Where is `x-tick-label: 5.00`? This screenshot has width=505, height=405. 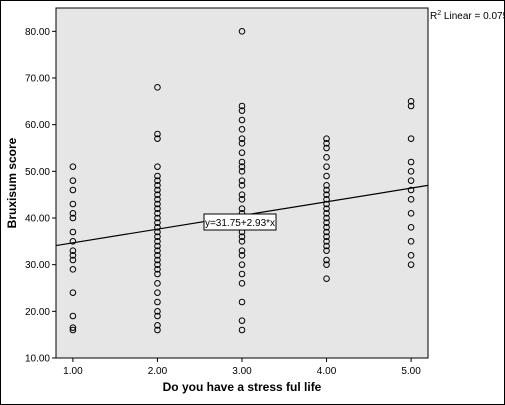
x-tick-label: 5.00 is located at coordinates (411, 371).